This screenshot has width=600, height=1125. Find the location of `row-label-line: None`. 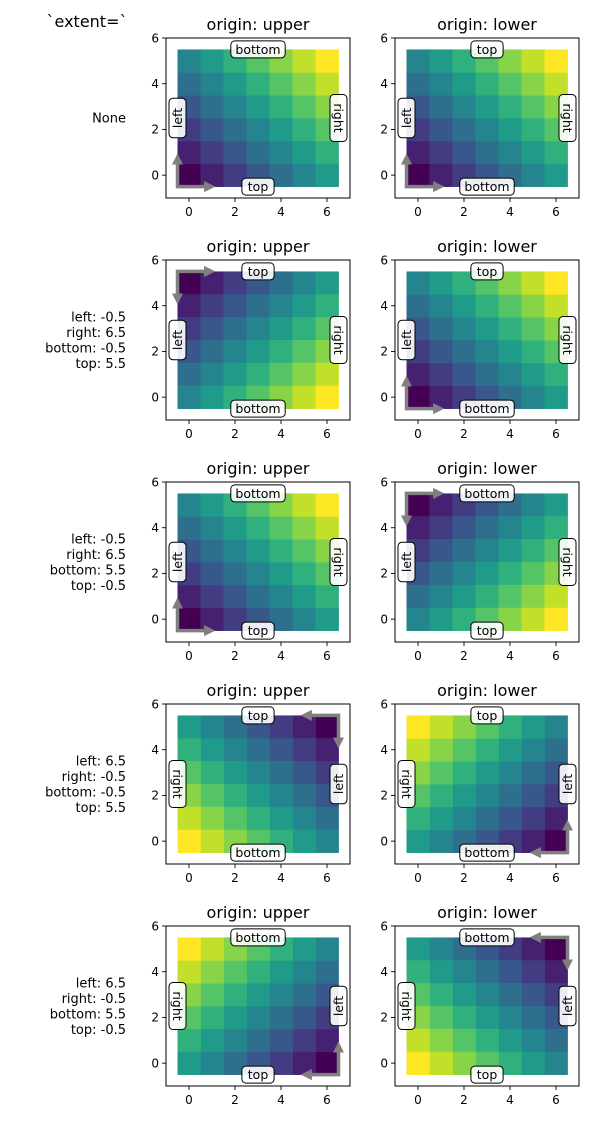

row-label-line: None is located at coordinates (109, 119).